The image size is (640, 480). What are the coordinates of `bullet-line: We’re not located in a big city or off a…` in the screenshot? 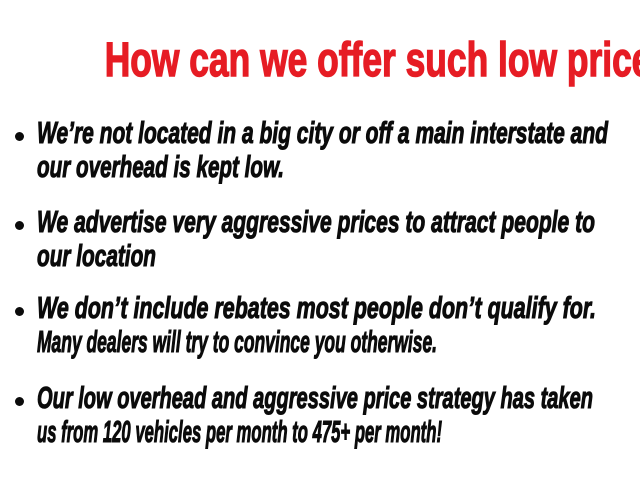 It's located at (337, 132).